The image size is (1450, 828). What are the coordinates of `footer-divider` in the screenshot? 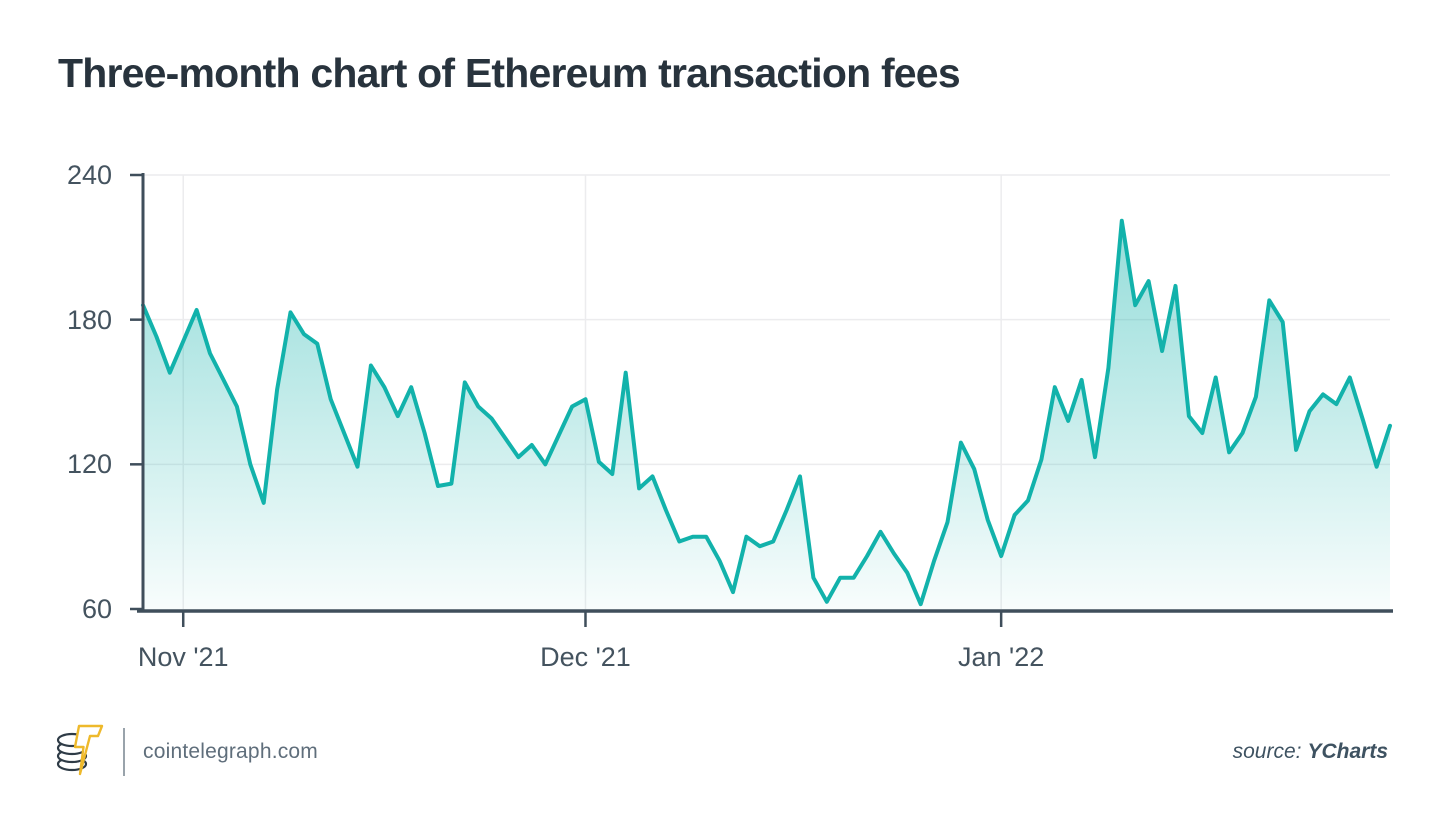 It's located at (124, 752).